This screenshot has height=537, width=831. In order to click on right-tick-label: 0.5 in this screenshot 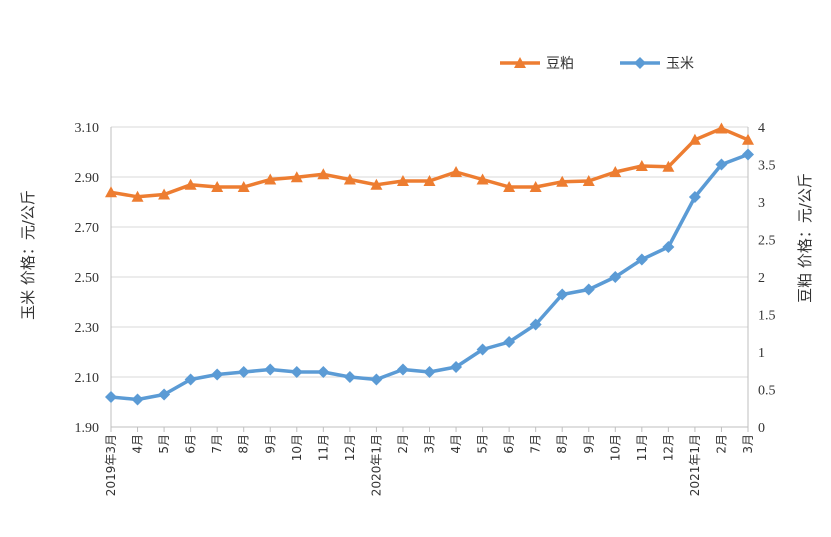, I will do `click(767, 391)`.